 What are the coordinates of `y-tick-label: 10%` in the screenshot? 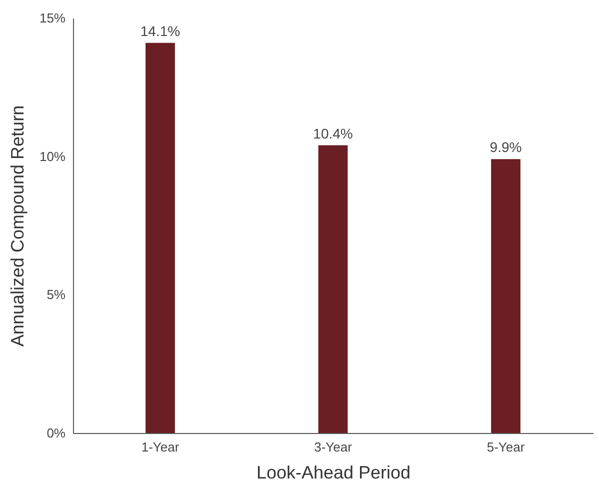 It's located at (52, 156).